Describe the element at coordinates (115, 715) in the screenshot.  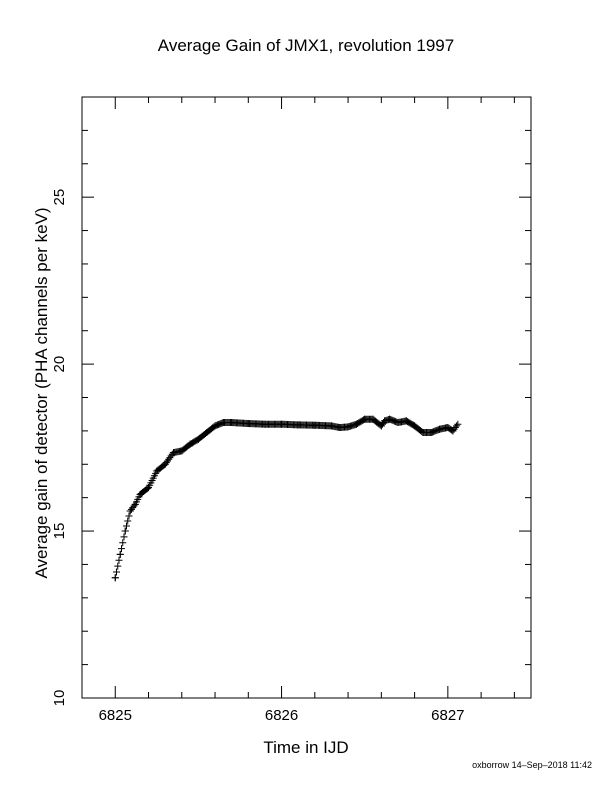
I see `x-tick-label: 6825` at that location.